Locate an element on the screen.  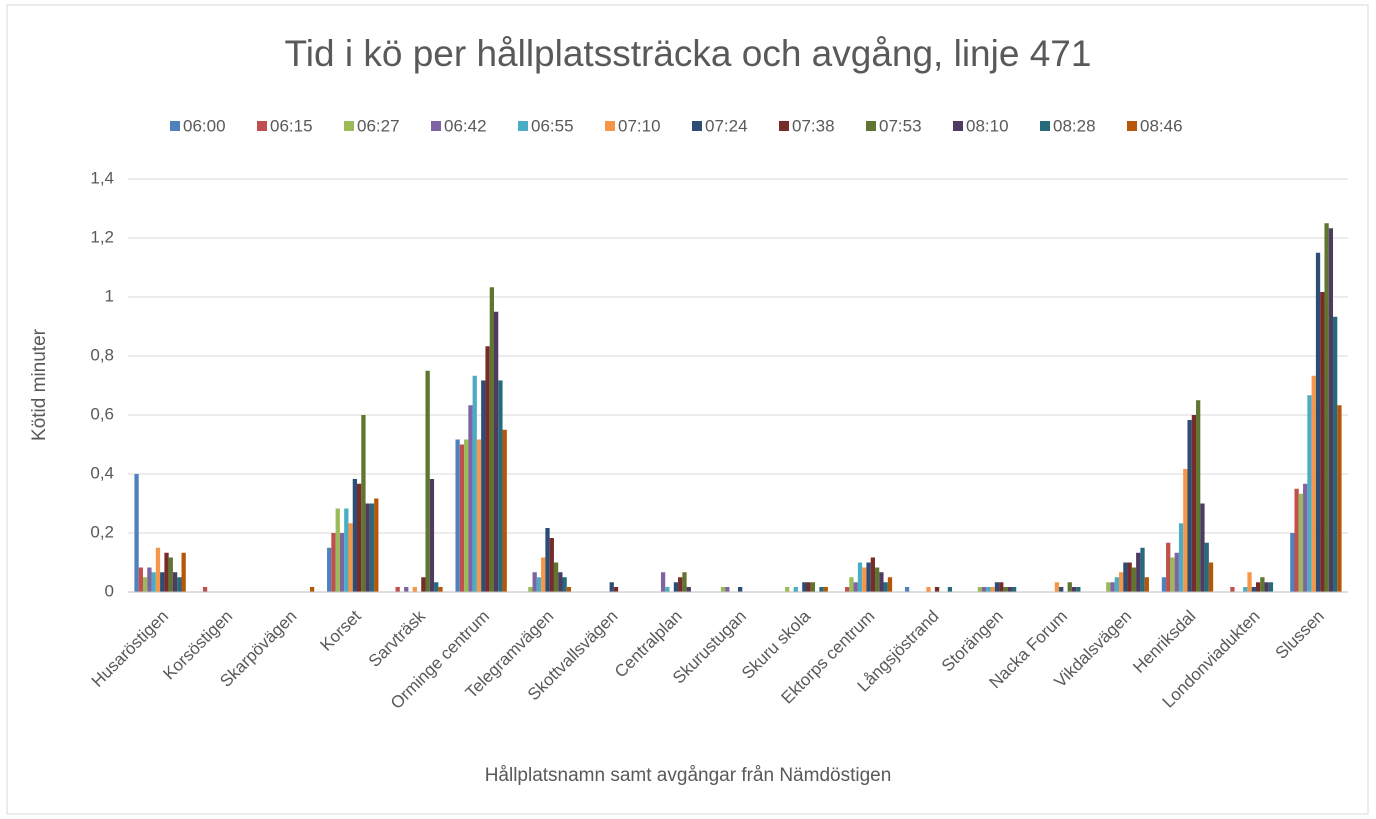
y-tick-label: 1 is located at coordinates (109, 295).